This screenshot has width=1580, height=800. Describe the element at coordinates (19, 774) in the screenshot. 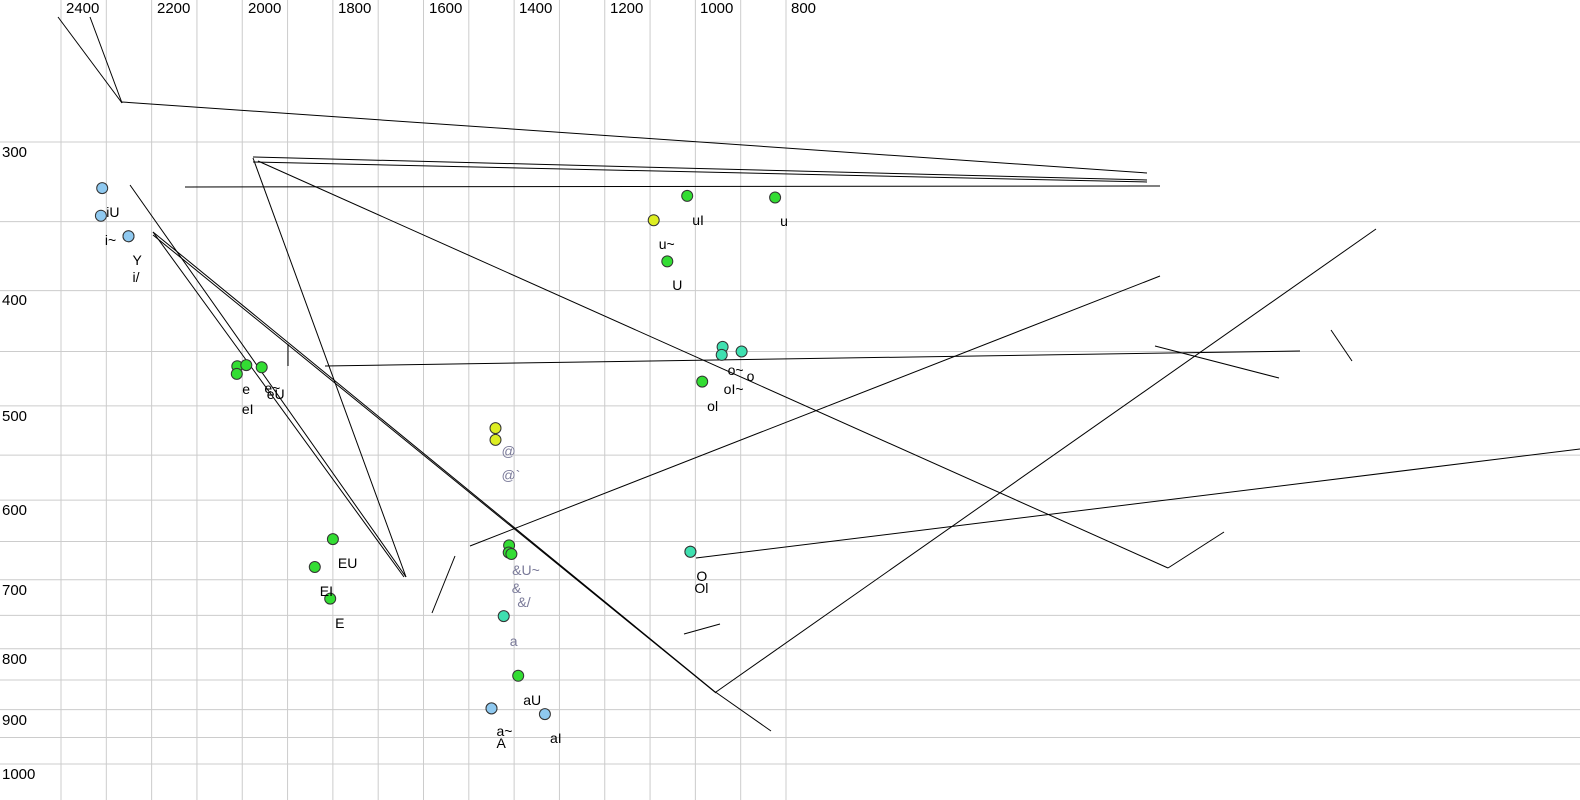

I see `y-axis-tick-label: 1000` at that location.